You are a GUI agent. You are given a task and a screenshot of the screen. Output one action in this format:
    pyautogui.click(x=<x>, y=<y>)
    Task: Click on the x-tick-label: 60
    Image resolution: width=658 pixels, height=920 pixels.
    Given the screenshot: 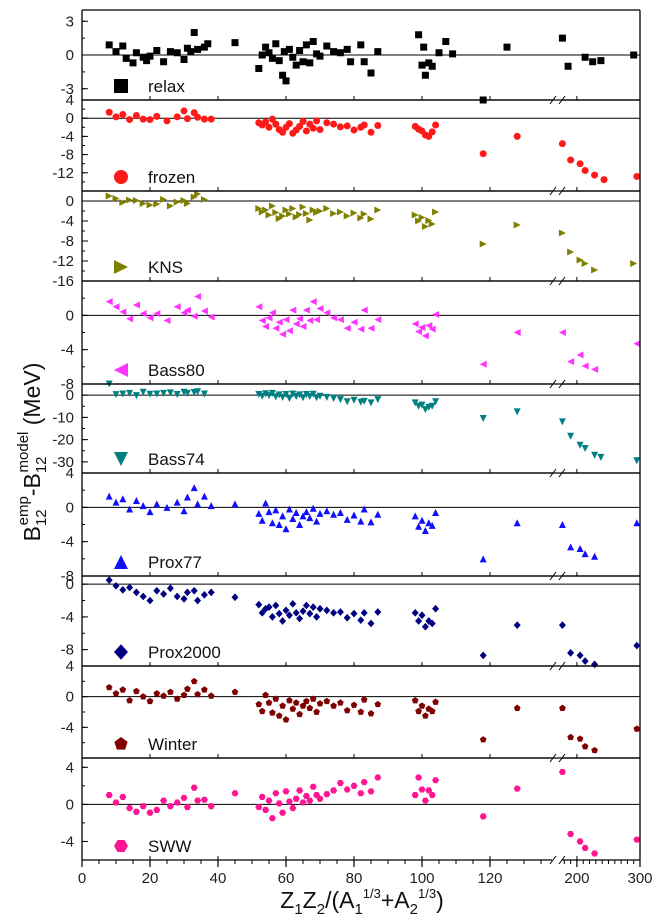 What is the action you would take?
    pyautogui.click(x=286, y=878)
    